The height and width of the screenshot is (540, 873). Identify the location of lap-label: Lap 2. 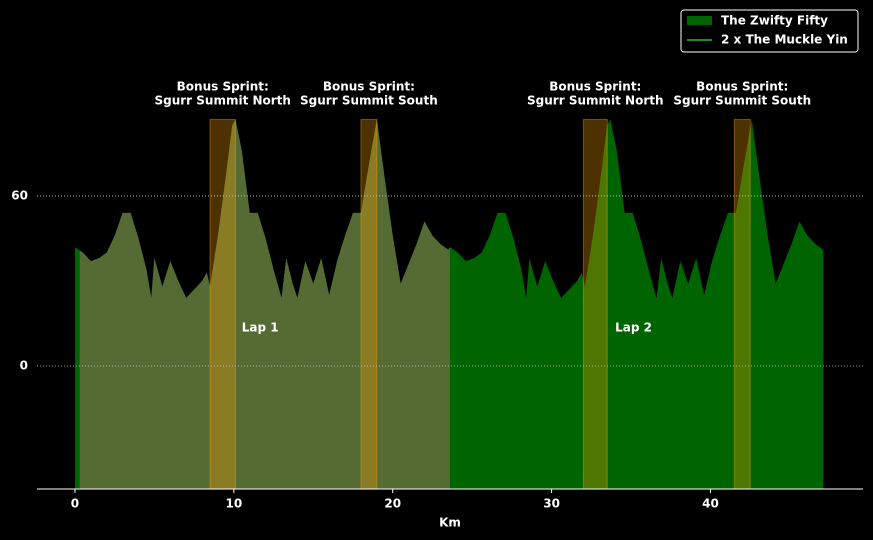
(633, 328).